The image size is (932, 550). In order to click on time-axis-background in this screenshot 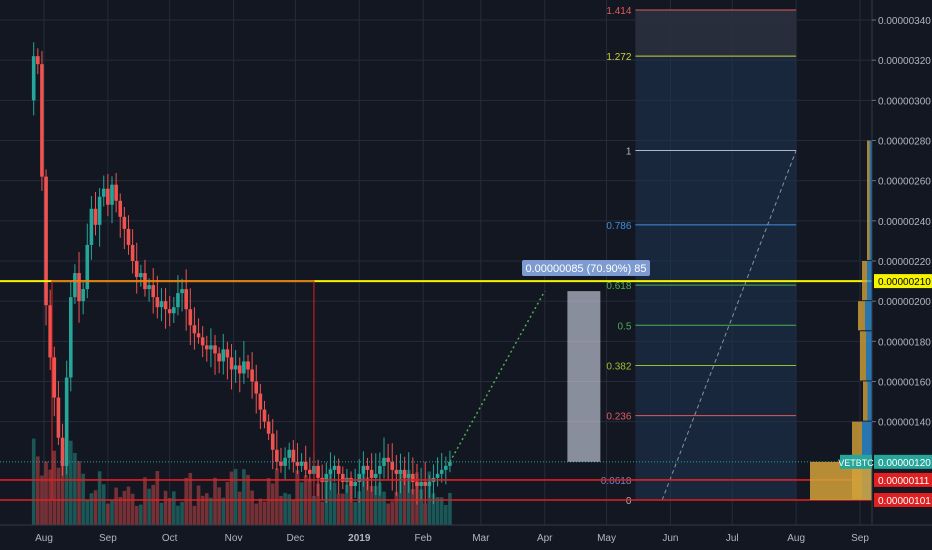, I will do `click(466, 537)`.